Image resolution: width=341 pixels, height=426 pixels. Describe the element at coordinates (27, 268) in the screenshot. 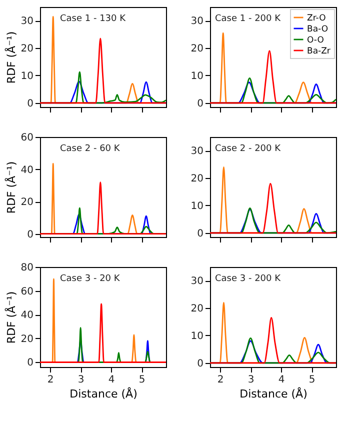

I see `y-tick-label: 80` at that location.